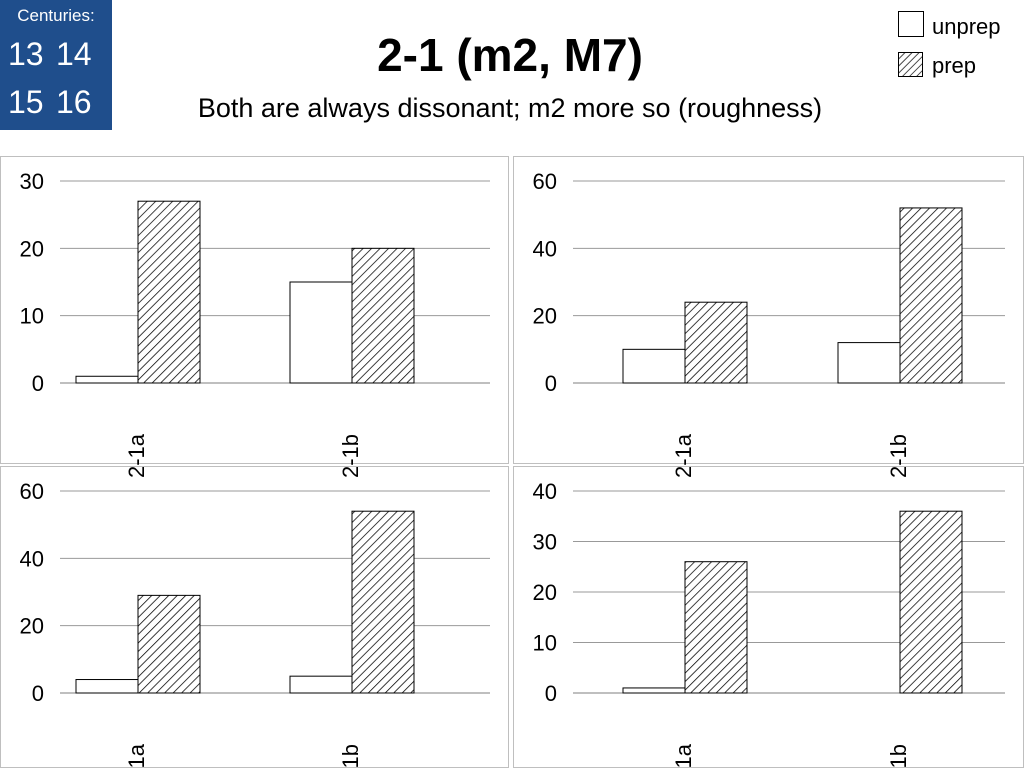 The image size is (1024, 768). I want to click on century-13: 13, so click(26, 54).